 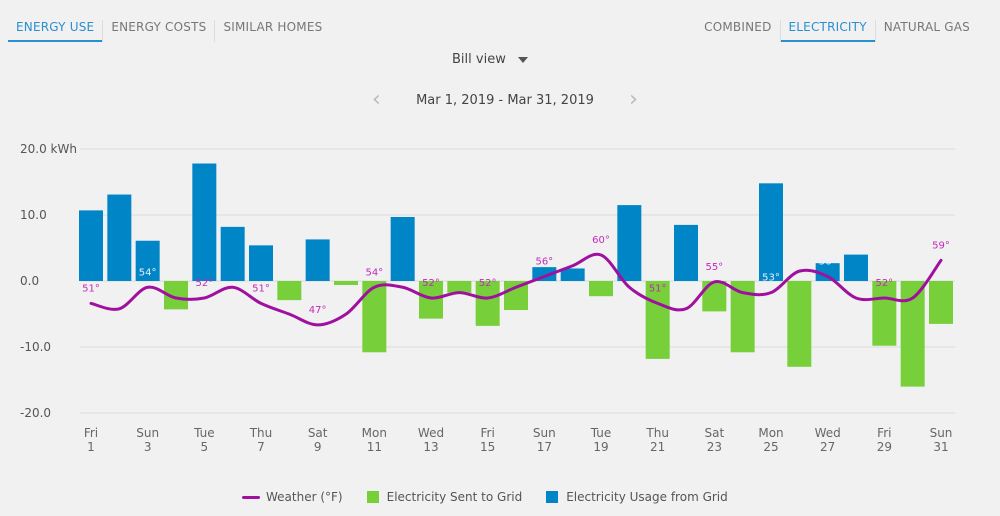 I want to click on tab-natural-gas: NATURAL GAS, so click(x=926, y=27).